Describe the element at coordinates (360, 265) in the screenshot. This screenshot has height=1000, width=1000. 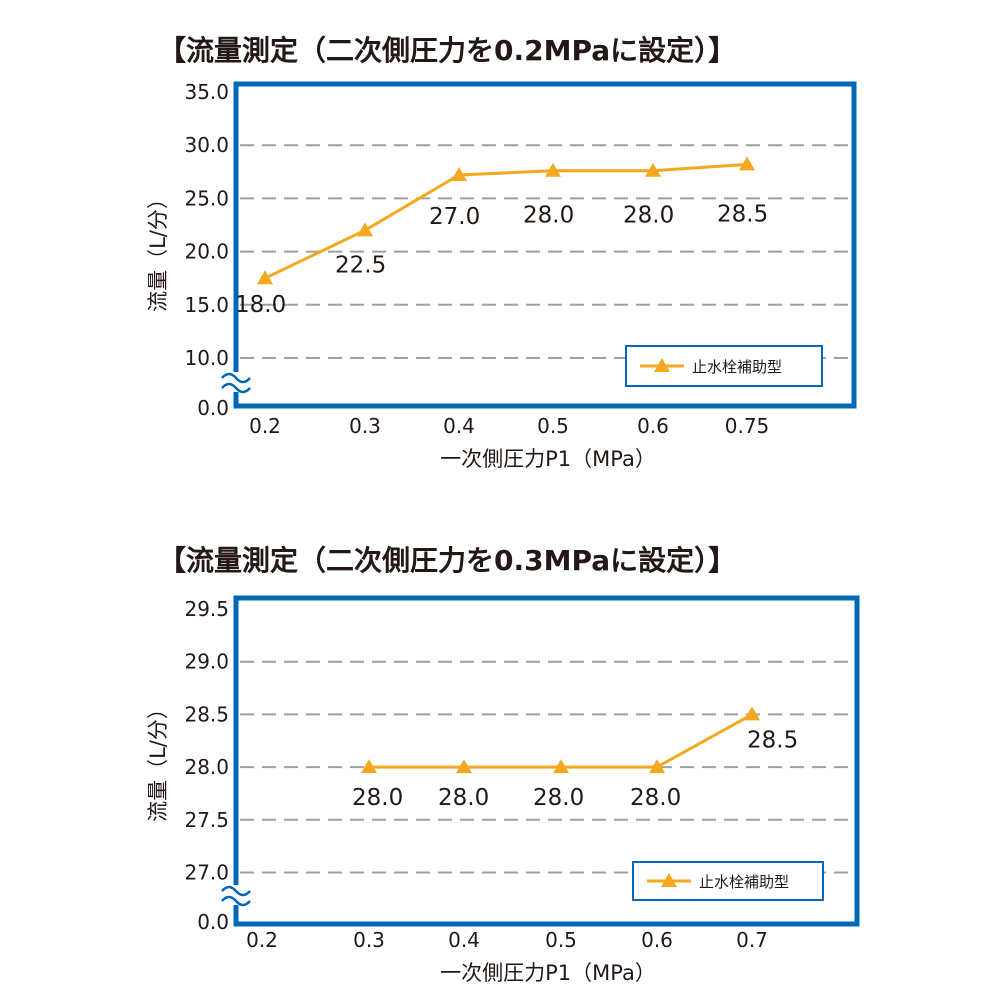
I see `data-label: 22.5` at that location.